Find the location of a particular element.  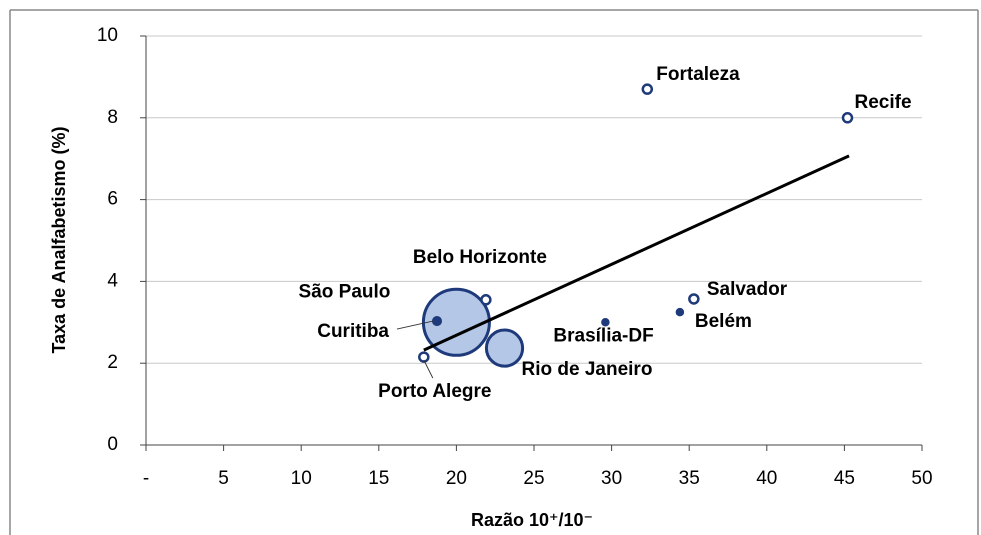

x-axis-title: Razão 10⁺/10⁻ is located at coordinates (532, 520).